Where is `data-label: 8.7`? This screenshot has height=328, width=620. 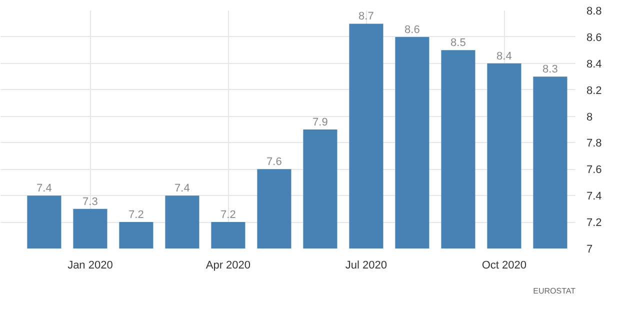
data-label: 8.7 is located at coordinates (366, 16).